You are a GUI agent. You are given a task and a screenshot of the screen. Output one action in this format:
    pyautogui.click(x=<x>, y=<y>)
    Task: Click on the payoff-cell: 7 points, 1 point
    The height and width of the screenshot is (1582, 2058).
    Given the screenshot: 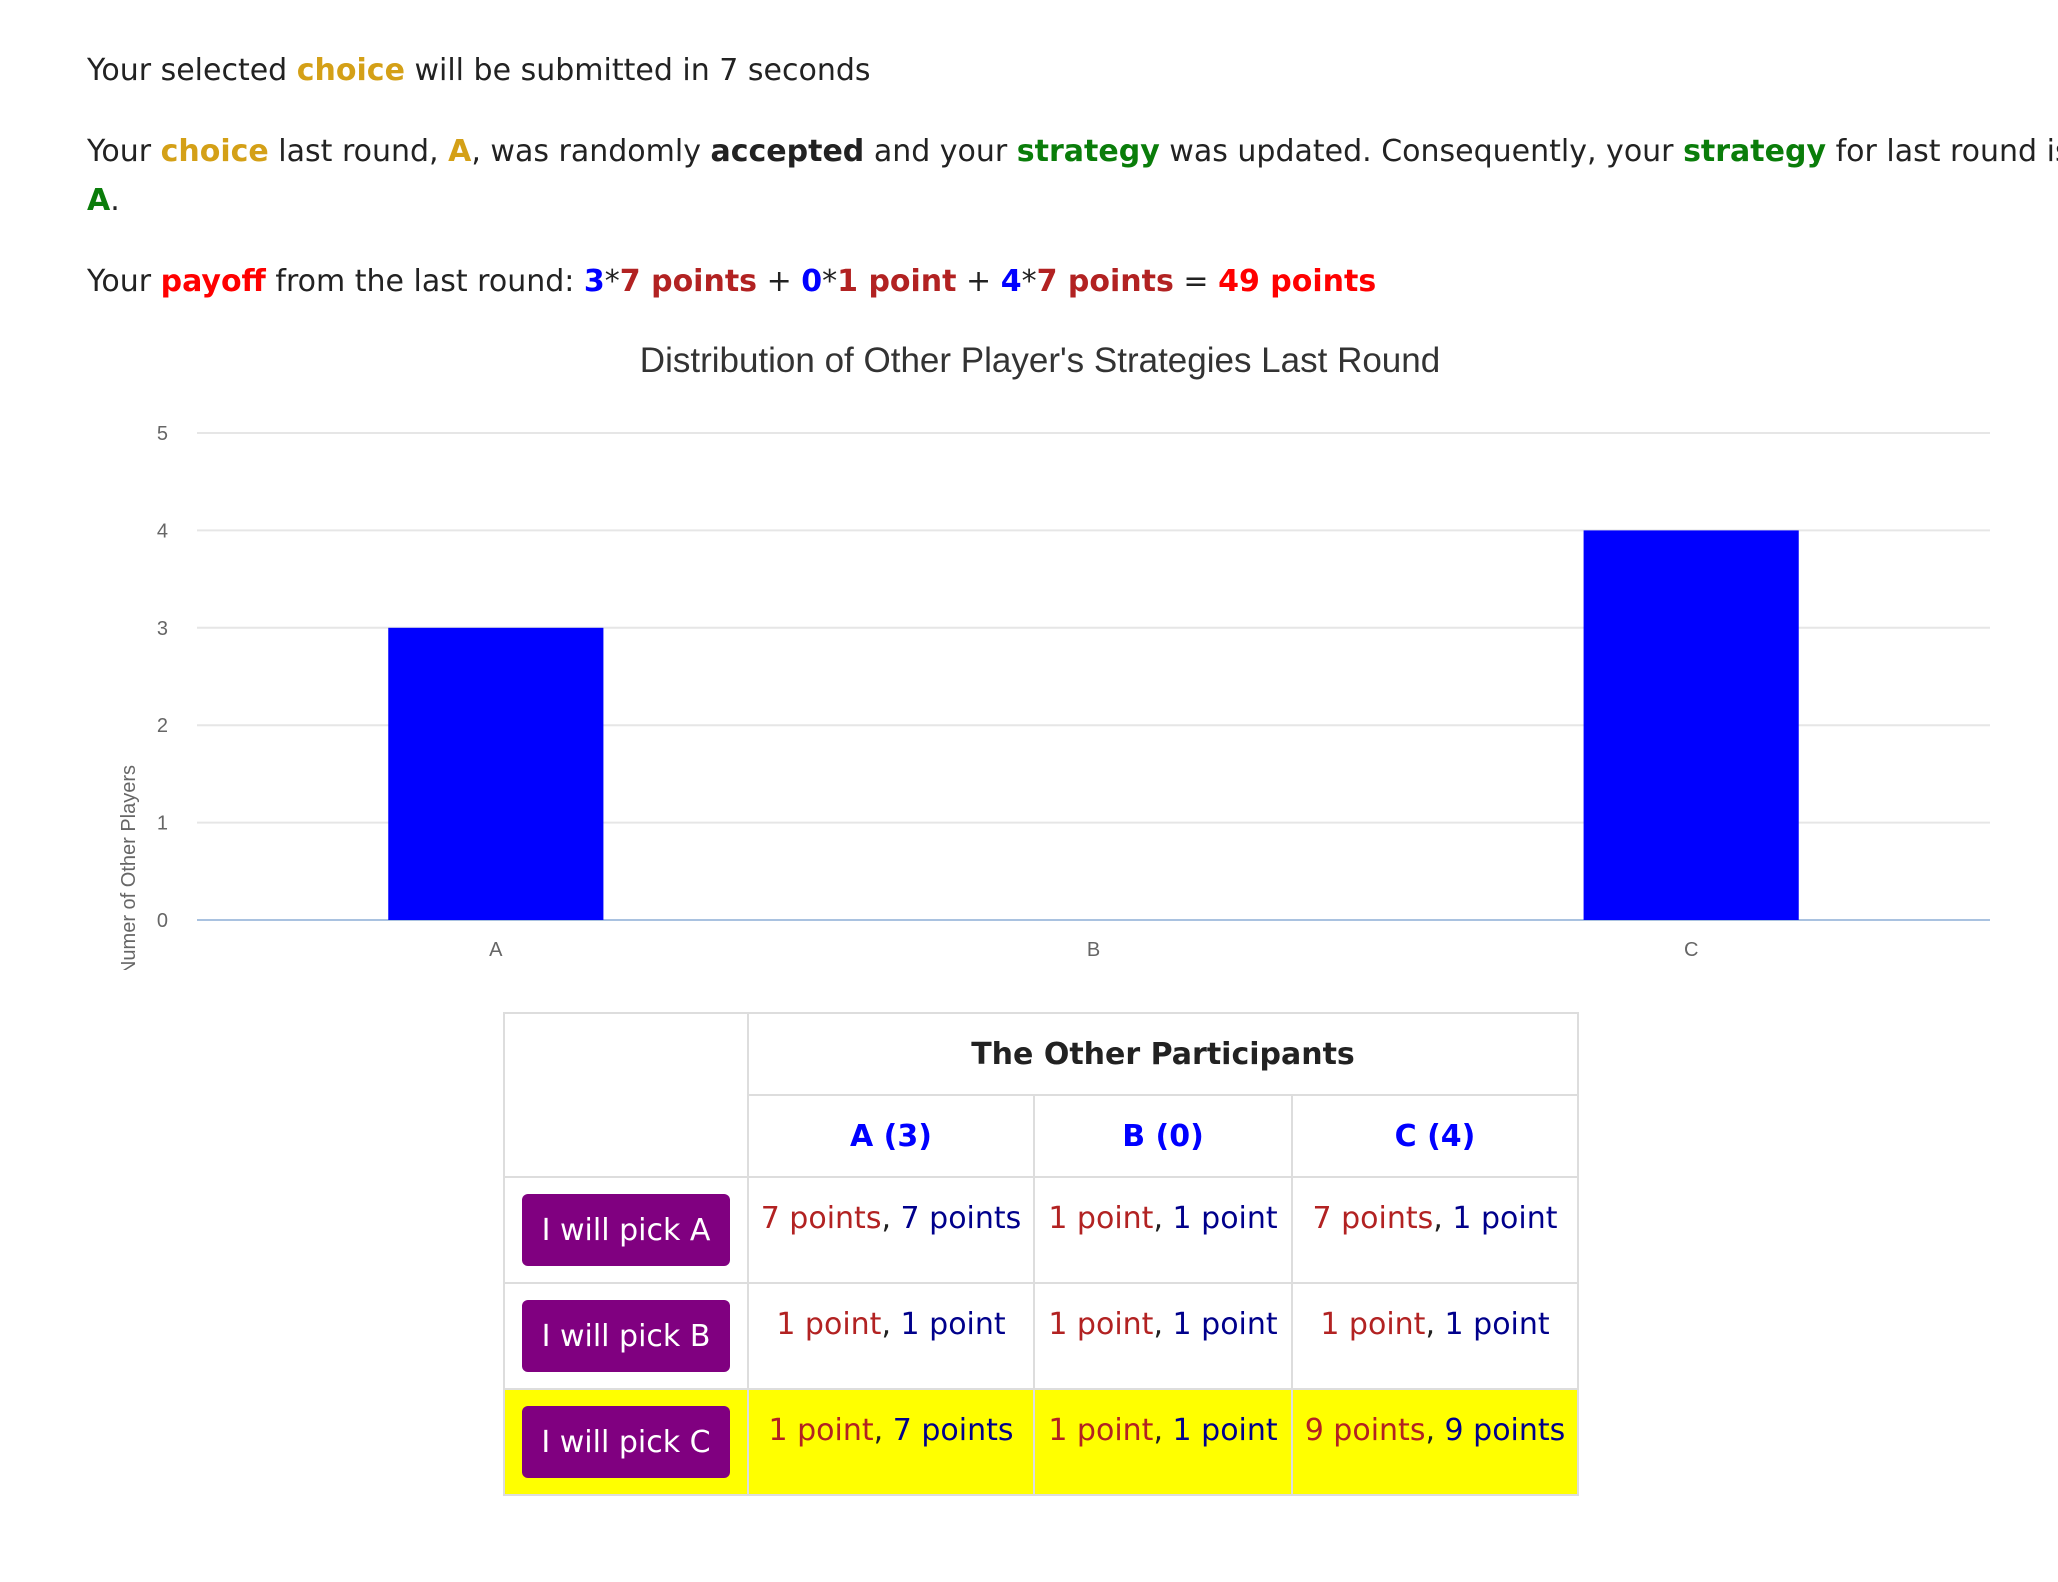 What is the action you would take?
    pyautogui.click(x=1435, y=1230)
    